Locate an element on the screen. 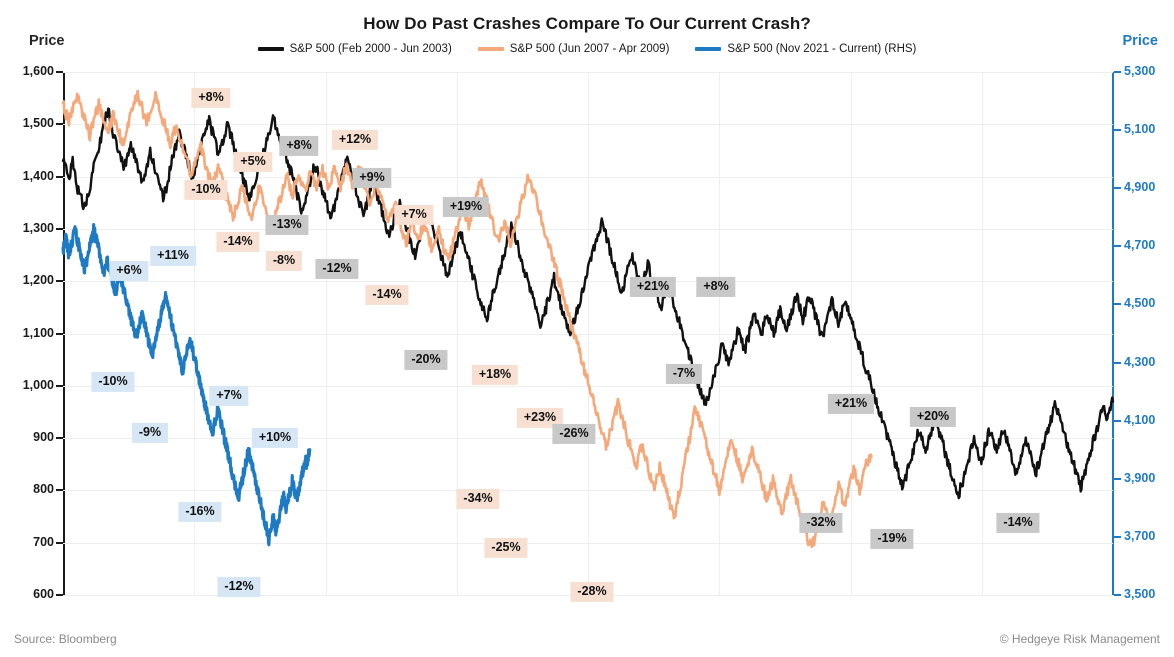 This screenshot has width=1174, height=657. left-axis-label: 1,600 is located at coordinates (38, 71).